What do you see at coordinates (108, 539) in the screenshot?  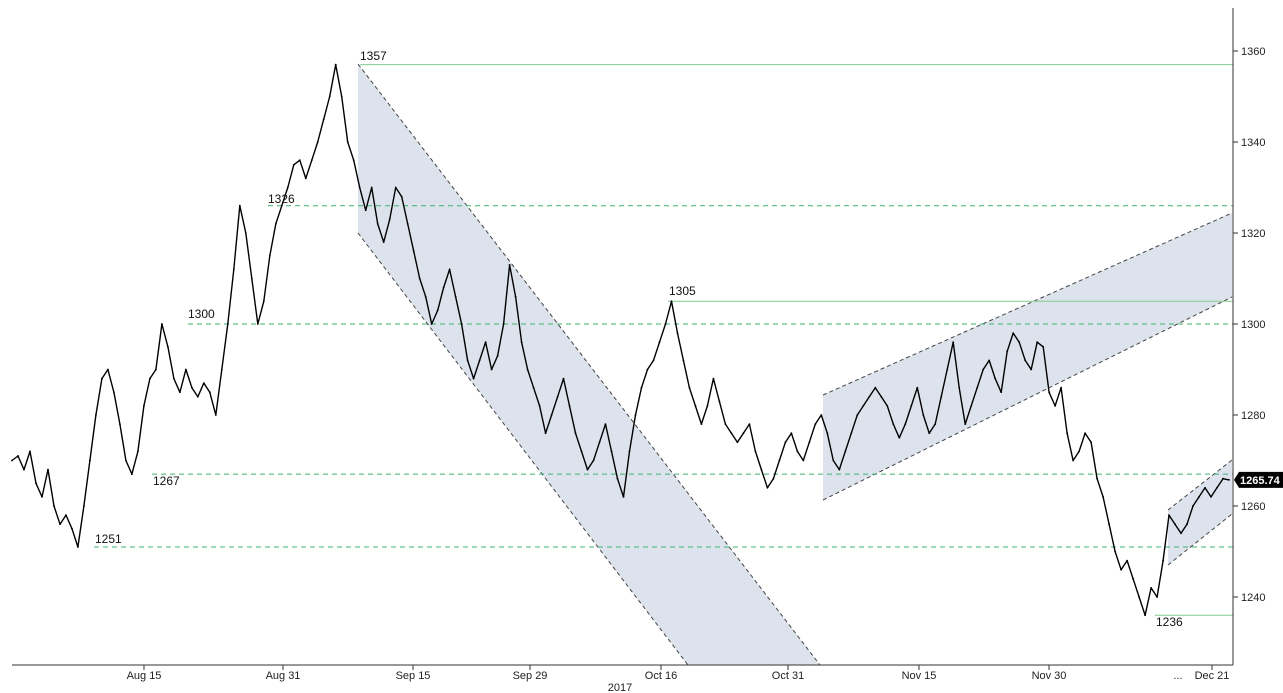 I see `annotation-1251: 1251` at bounding box center [108, 539].